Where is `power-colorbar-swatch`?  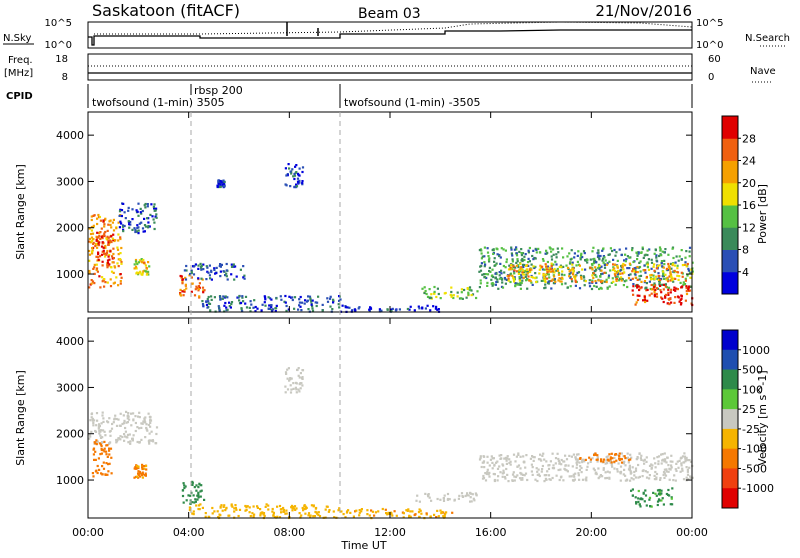
power-colorbar-swatch is located at coordinates (730, 194).